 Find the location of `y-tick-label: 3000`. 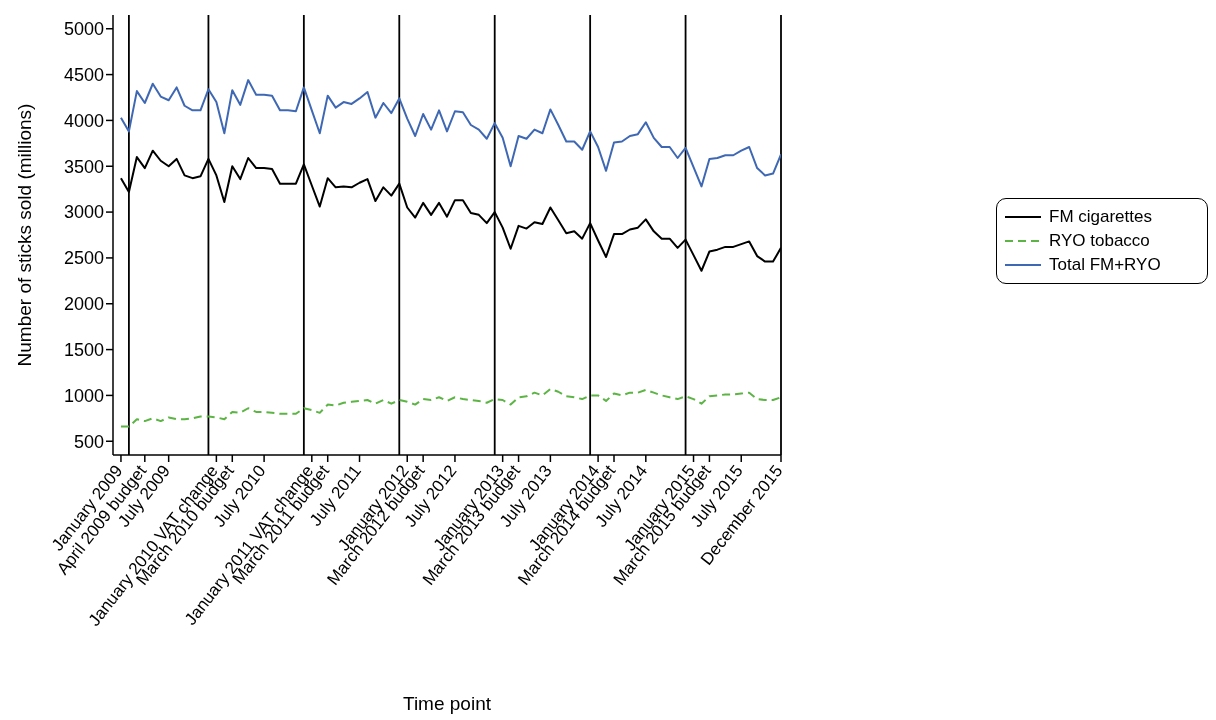

y-tick-label: 3000 is located at coordinates (83, 212).